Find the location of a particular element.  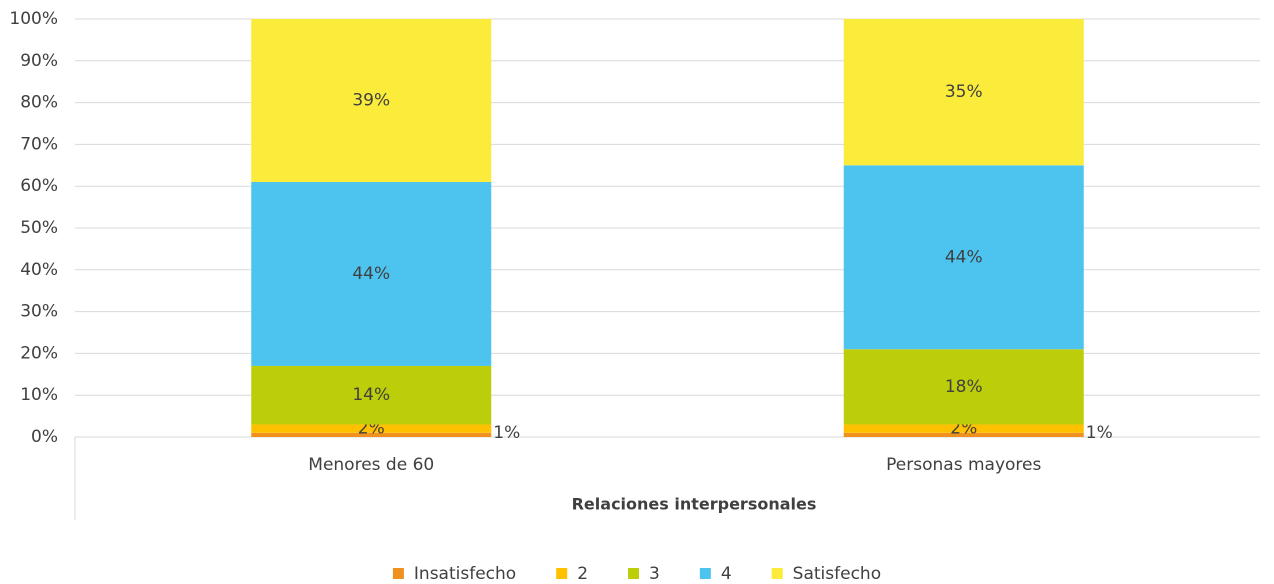

legend-label: Insatisfecho is located at coordinates (465, 574).